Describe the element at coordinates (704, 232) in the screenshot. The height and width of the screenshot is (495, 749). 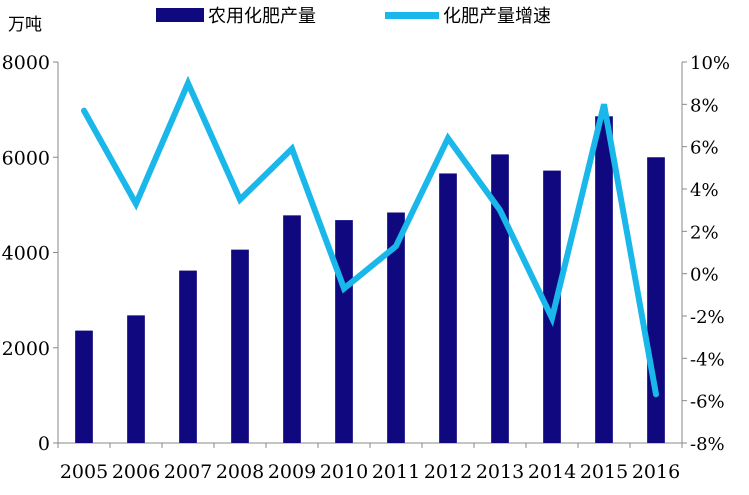
I see `right-tick-label: 2%` at that location.